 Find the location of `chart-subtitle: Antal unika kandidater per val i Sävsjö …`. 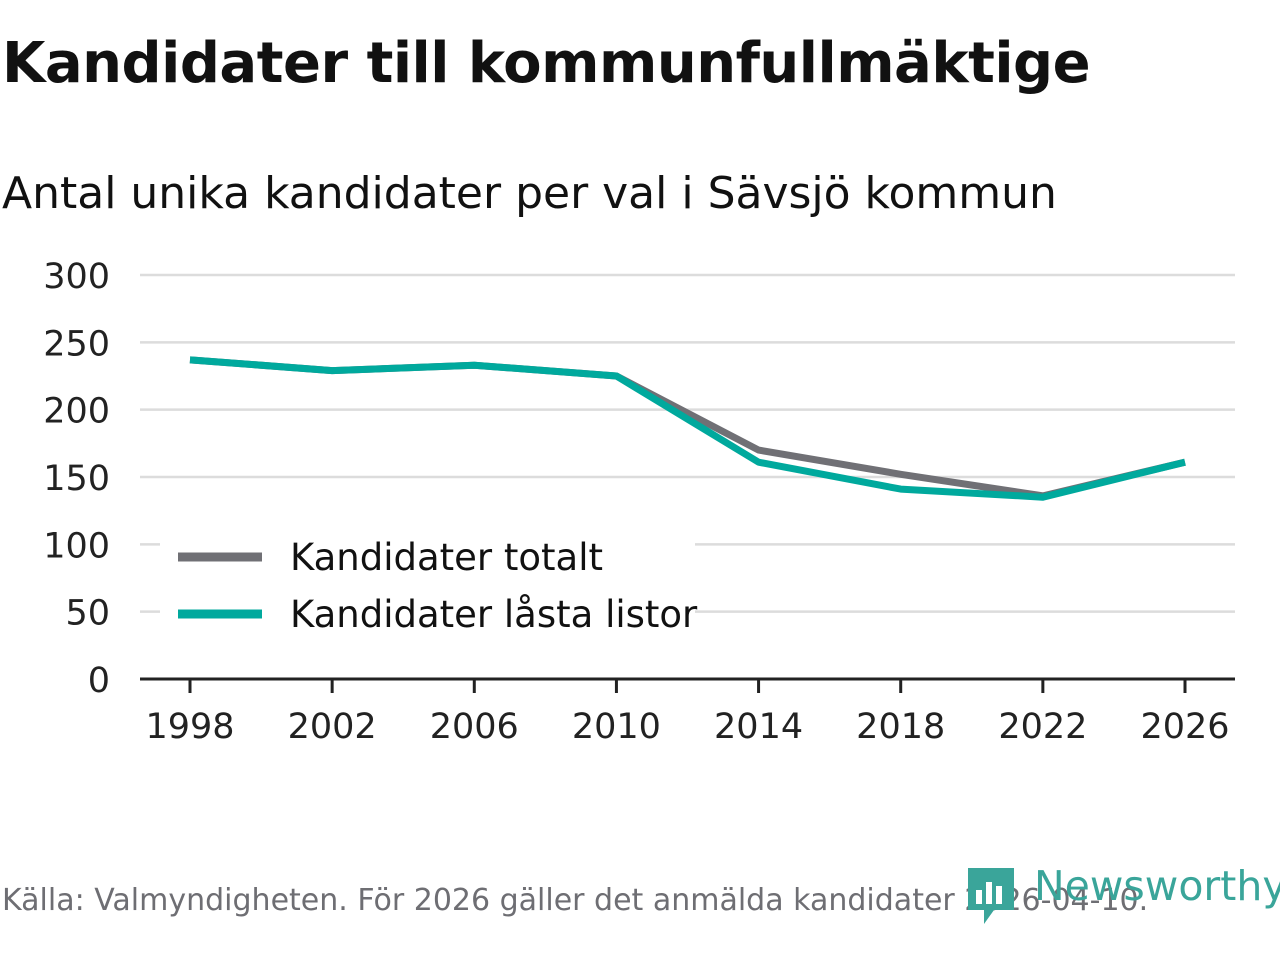

chart-subtitle: Antal unika kandidater per val i Sävsjö … is located at coordinates (529, 193).